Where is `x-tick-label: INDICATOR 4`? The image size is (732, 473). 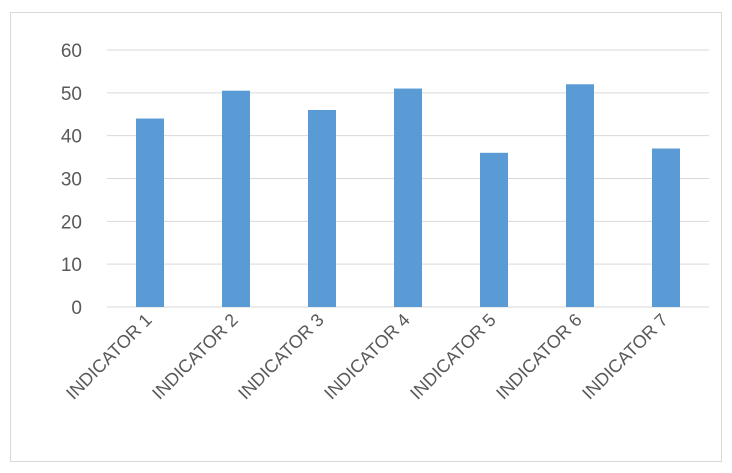 x-tick-label: INDICATOR 4 is located at coordinates (367, 357).